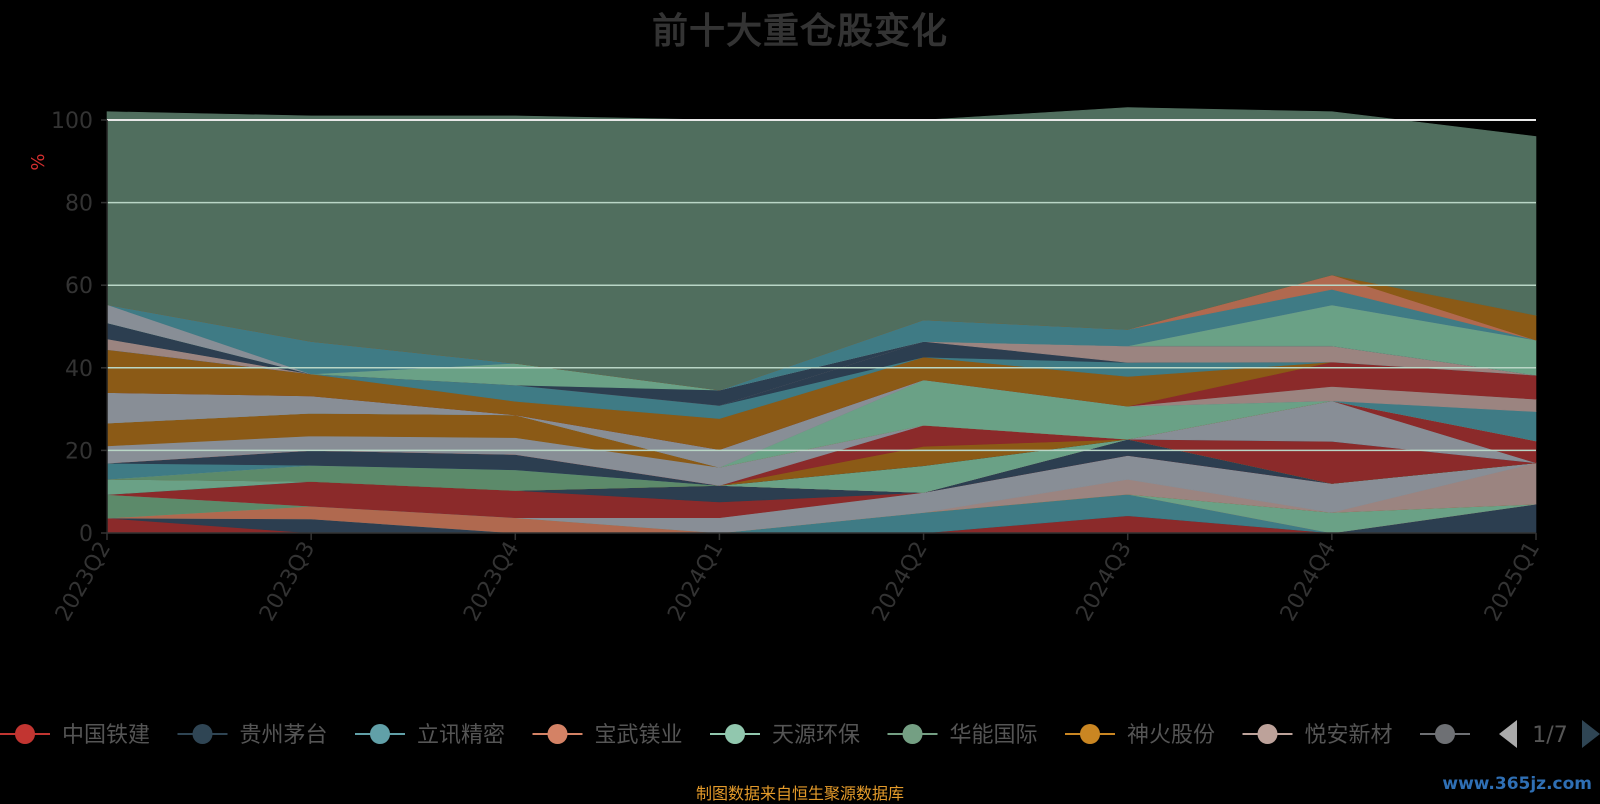 Image resolution: width=1600 pixels, height=804 pixels. Describe the element at coordinates (83, 582) in the screenshot. I see `x-tick-label: 2023Q2` at that location.